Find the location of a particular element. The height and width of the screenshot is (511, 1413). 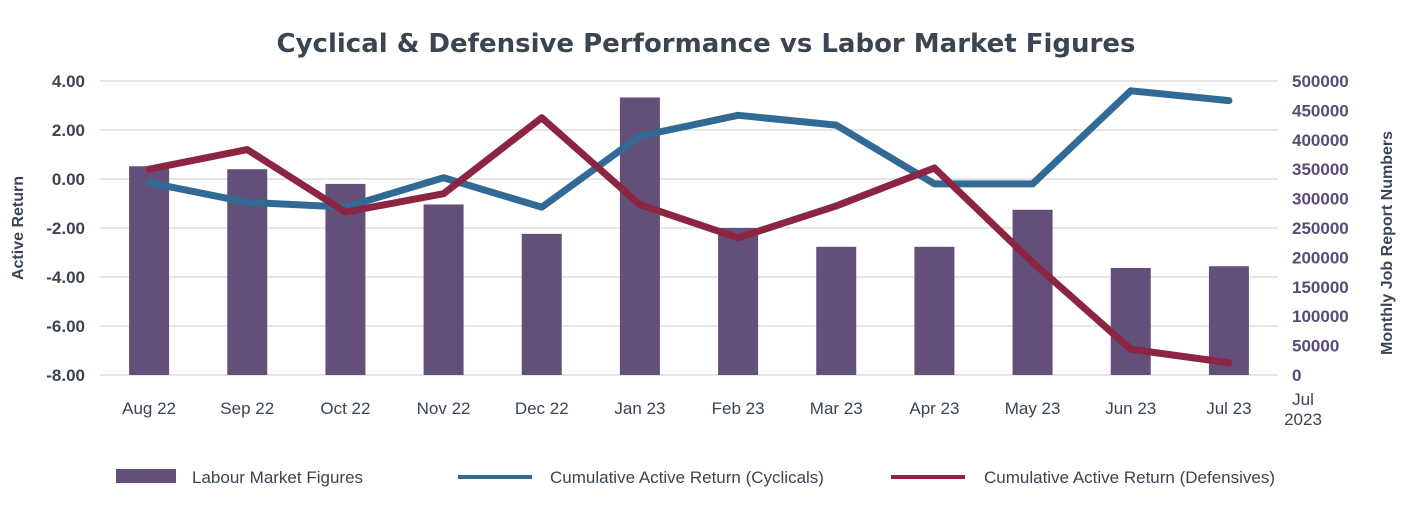

y-left-tick-label: -2.00 is located at coordinates (65, 228).